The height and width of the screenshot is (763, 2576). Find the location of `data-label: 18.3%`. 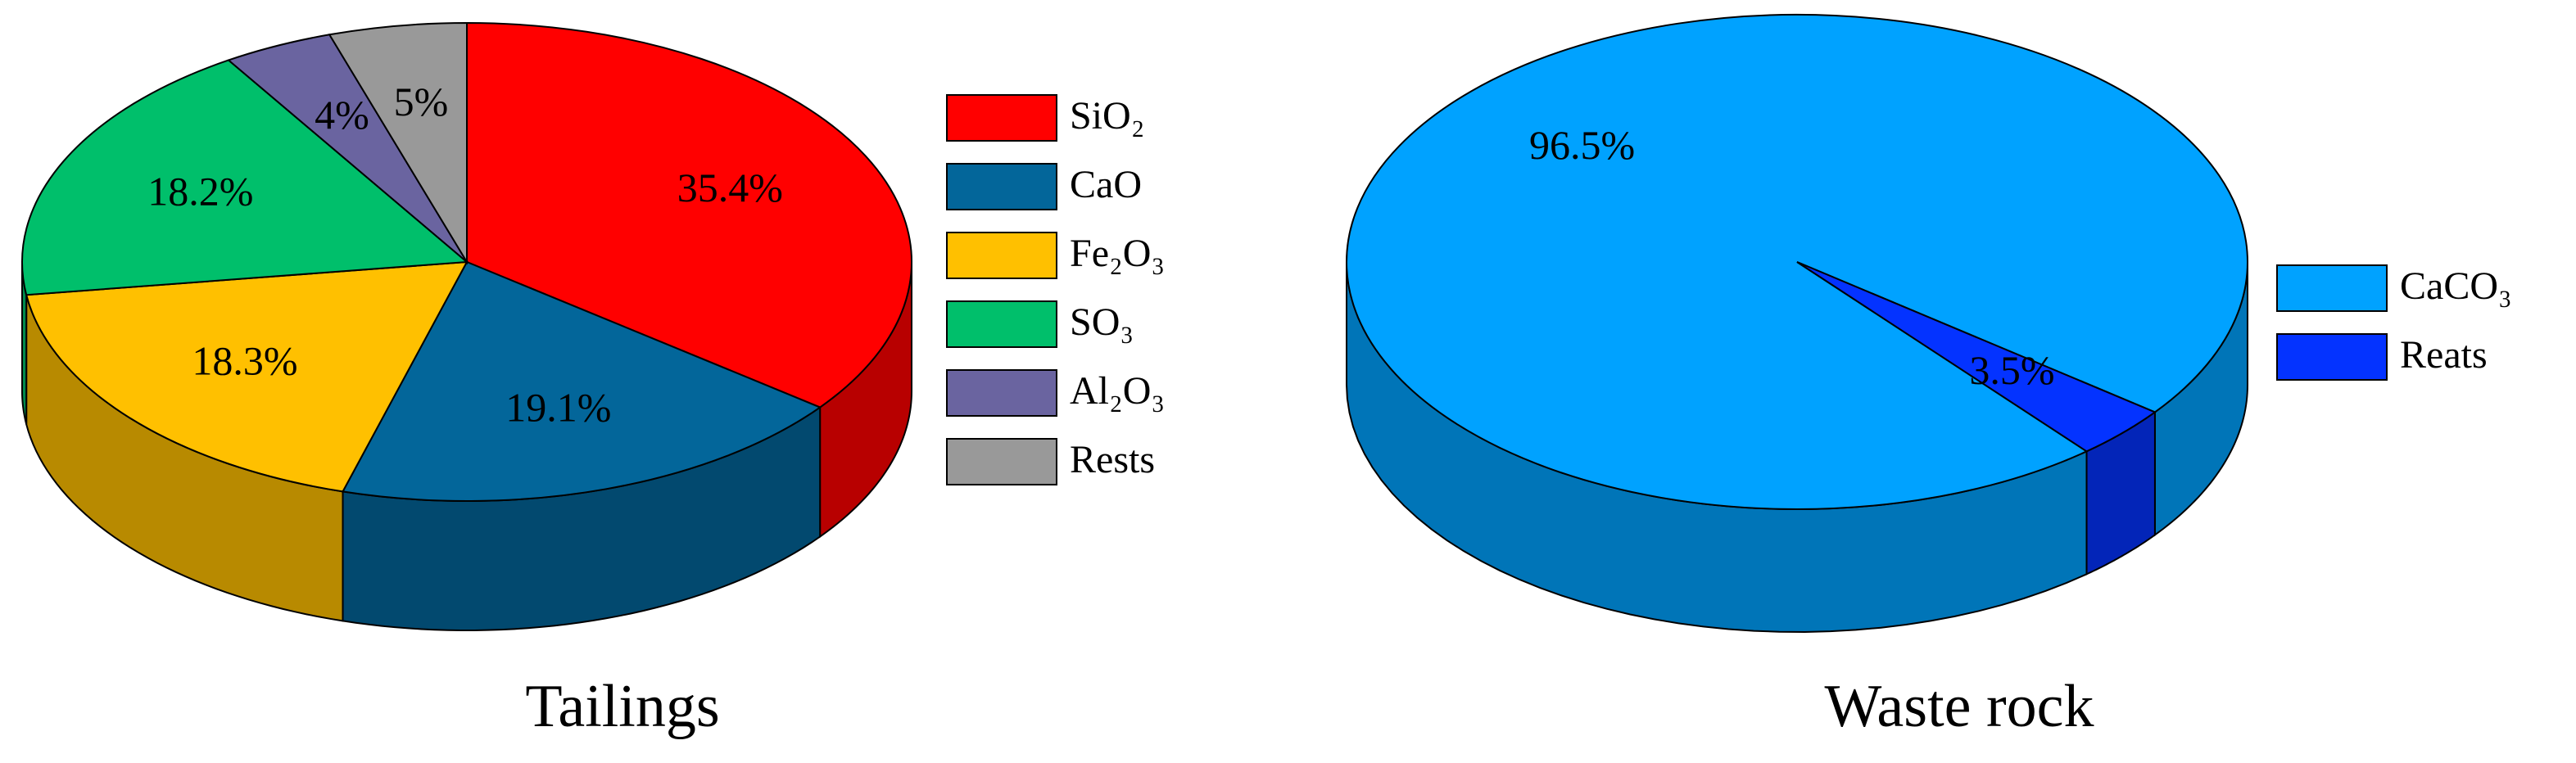

data-label: 18.3% is located at coordinates (244, 361).